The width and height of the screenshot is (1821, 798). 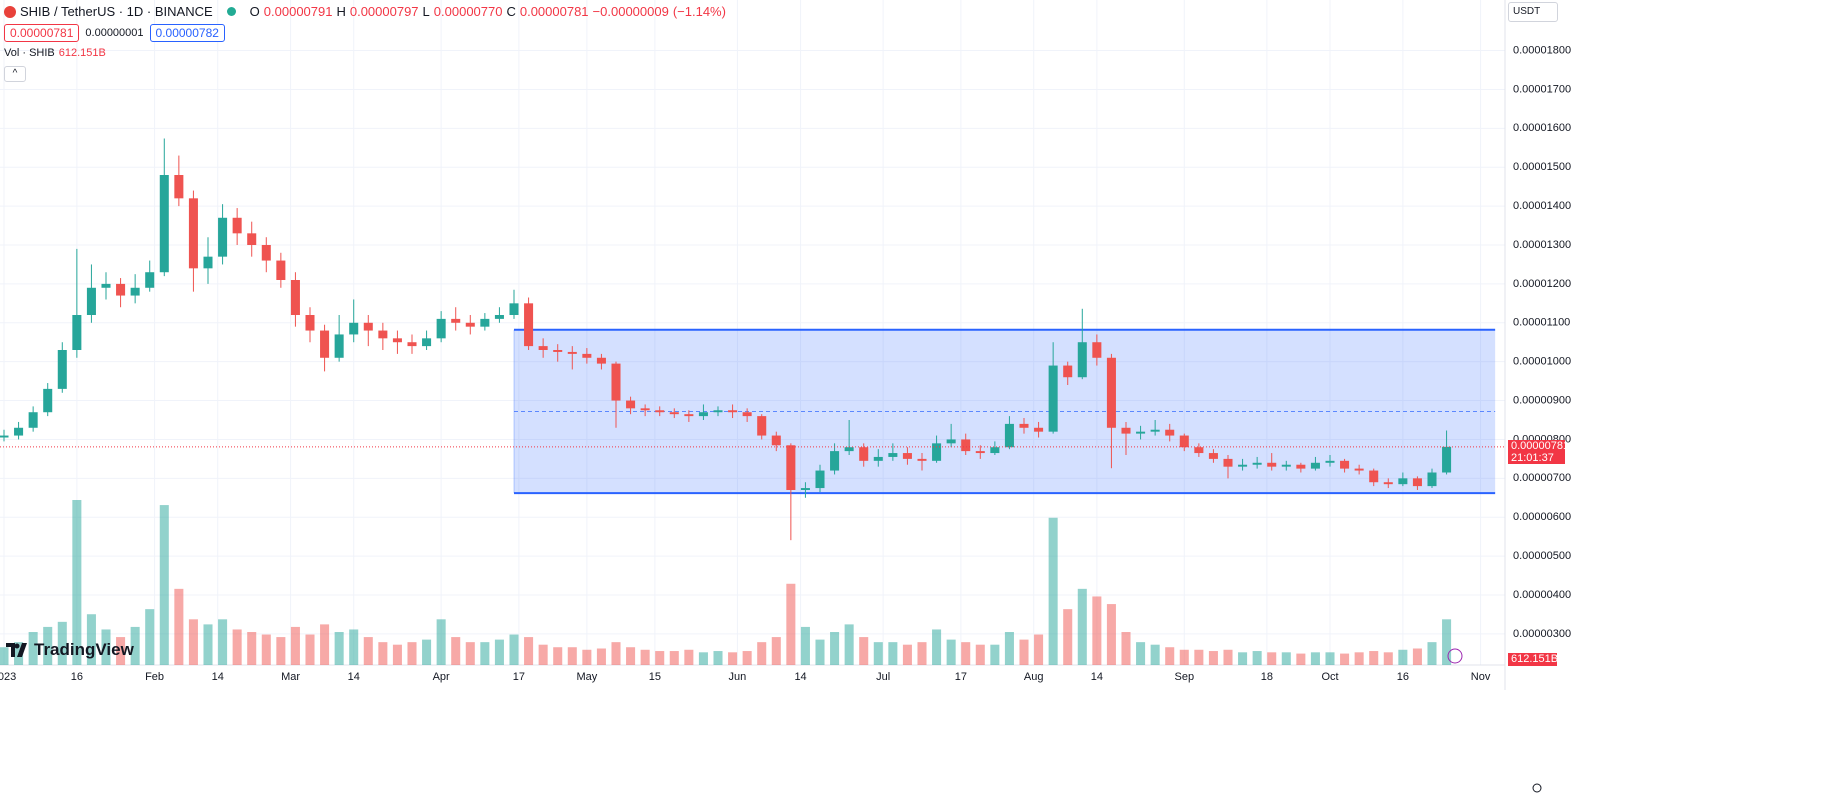 What do you see at coordinates (468, 11) in the screenshot?
I see `ohlc-value: 0.00000770` at bounding box center [468, 11].